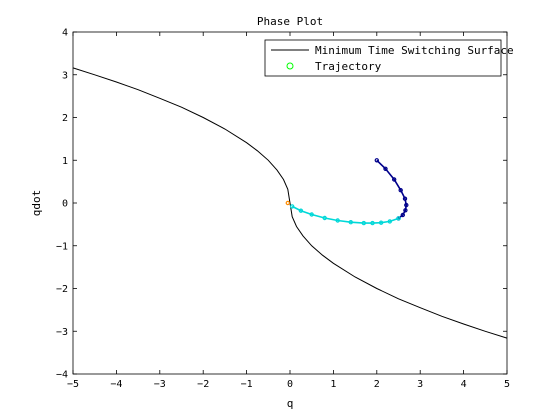 The image size is (560, 420). What do you see at coordinates (507, 384) in the screenshot?
I see `x-tick-label: 5` at bounding box center [507, 384].